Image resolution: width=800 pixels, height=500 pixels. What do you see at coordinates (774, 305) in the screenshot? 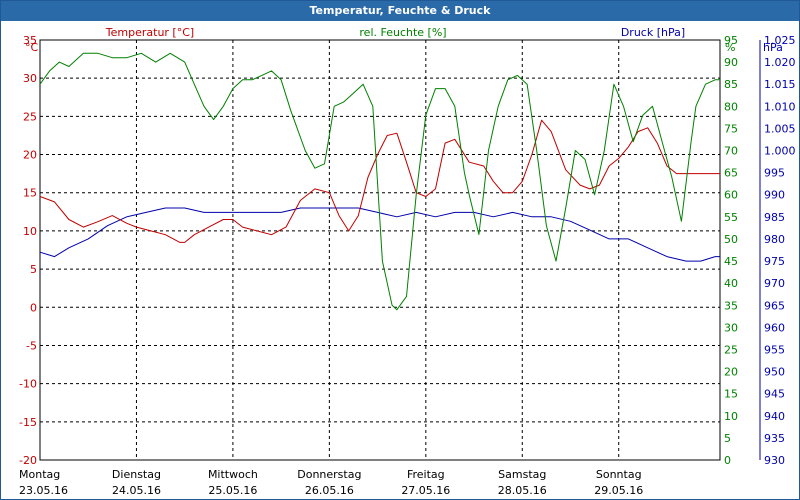
I see `pressure-tick-label: 965` at bounding box center [774, 305].